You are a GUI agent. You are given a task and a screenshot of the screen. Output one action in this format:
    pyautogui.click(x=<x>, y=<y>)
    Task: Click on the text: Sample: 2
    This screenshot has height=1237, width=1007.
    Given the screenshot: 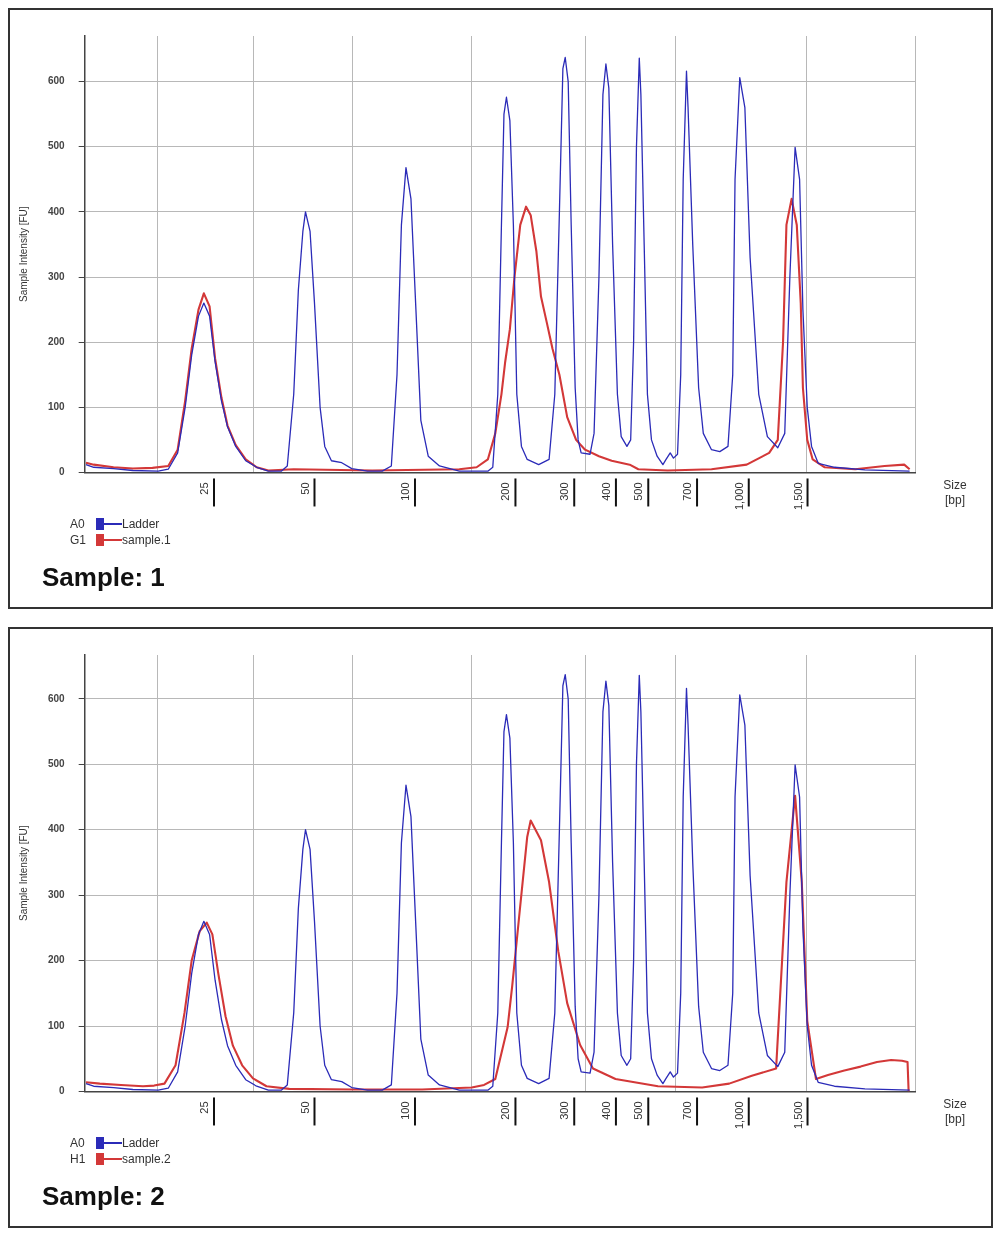 What is the action you would take?
    pyautogui.click(x=103, y=1196)
    